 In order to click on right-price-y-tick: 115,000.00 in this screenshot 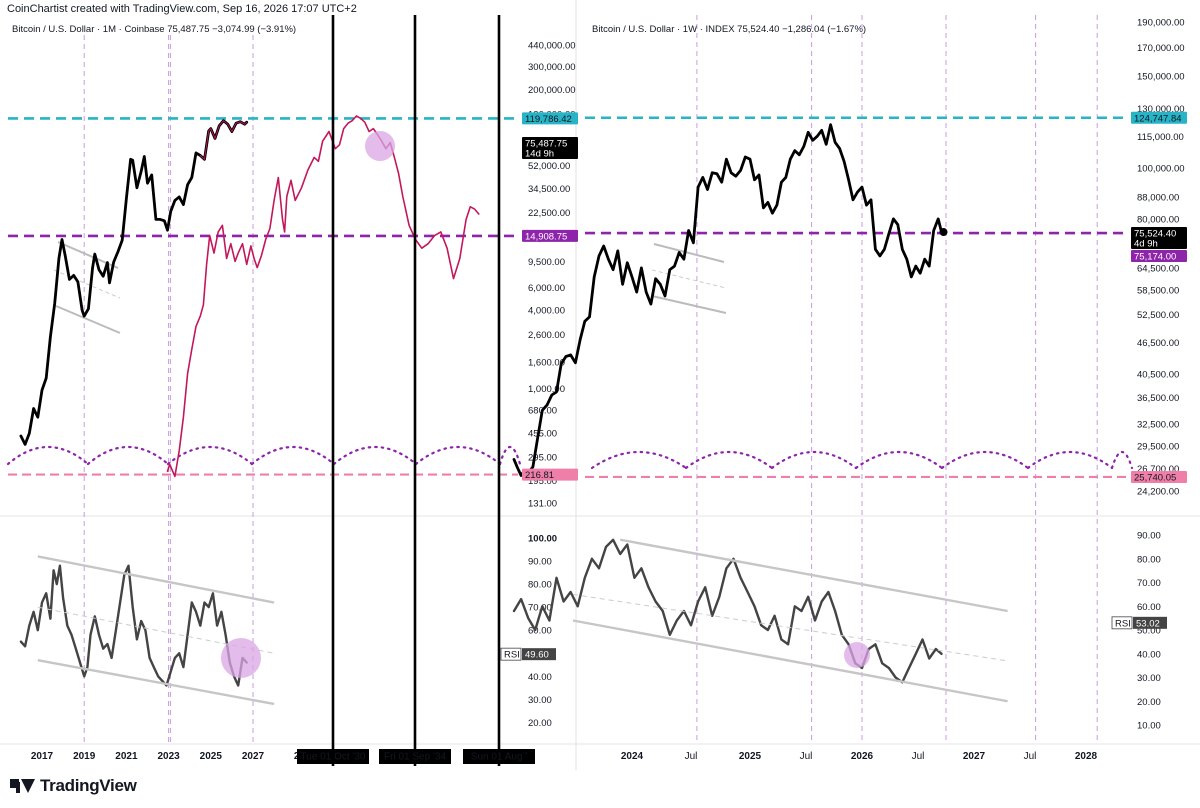, I will do `click(1160, 137)`.